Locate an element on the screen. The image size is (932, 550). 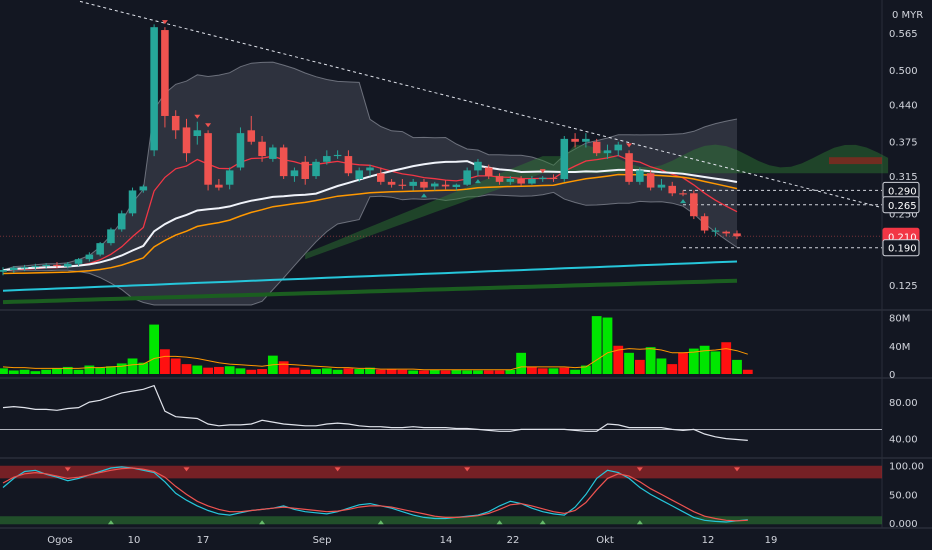
time-axis-label: 22 is located at coordinates (513, 540).